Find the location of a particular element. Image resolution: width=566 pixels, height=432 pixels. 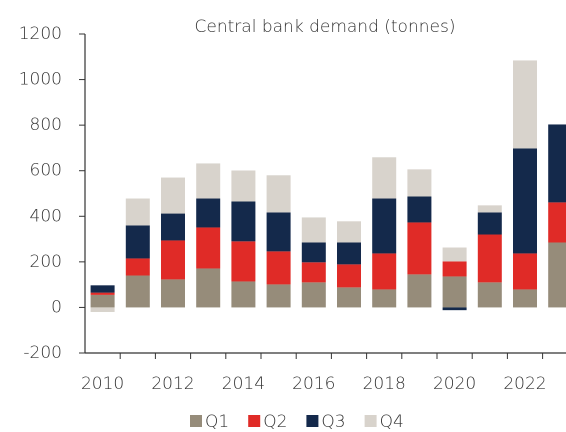

legend-label: Q2 is located at coordinates (275, 422).